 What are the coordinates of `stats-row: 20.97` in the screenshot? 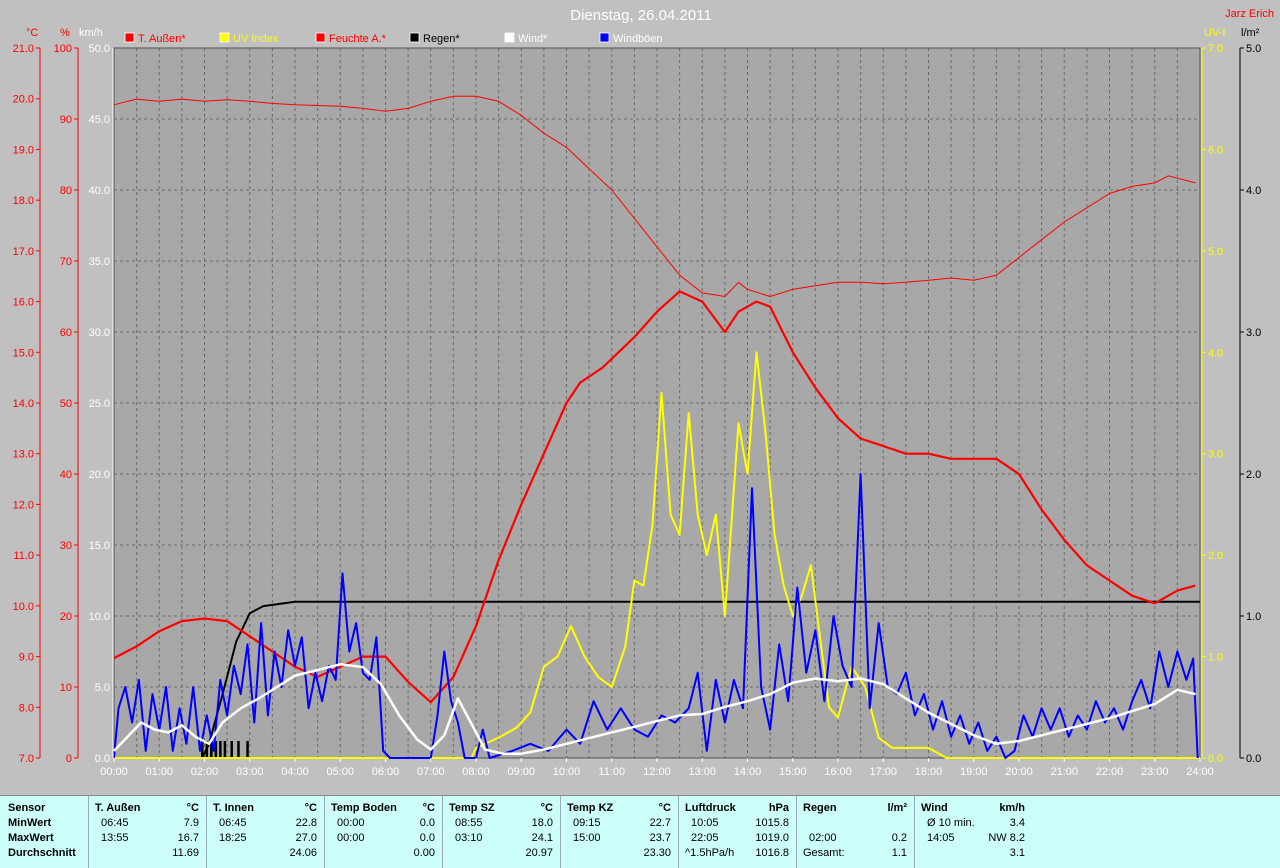 It's located at (502, 854).